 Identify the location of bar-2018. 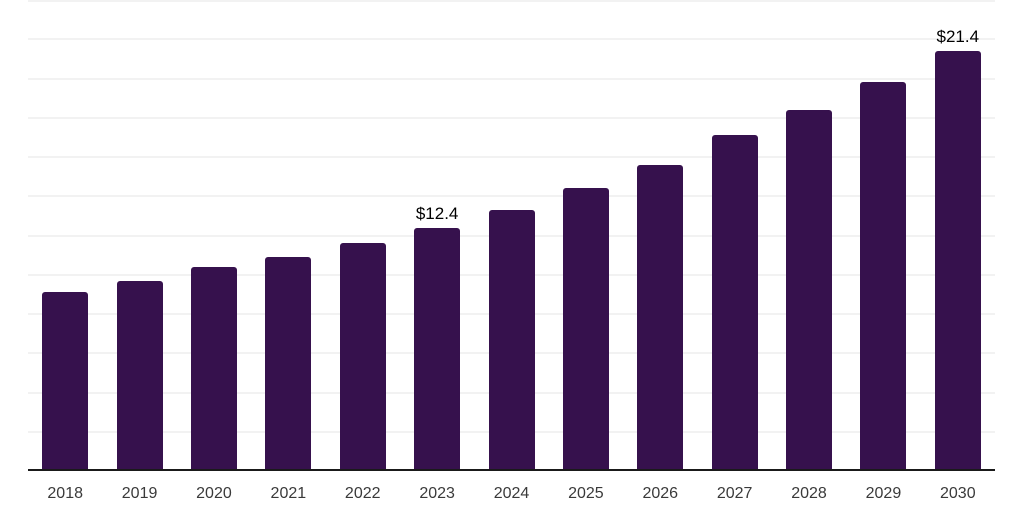
(65, 381).